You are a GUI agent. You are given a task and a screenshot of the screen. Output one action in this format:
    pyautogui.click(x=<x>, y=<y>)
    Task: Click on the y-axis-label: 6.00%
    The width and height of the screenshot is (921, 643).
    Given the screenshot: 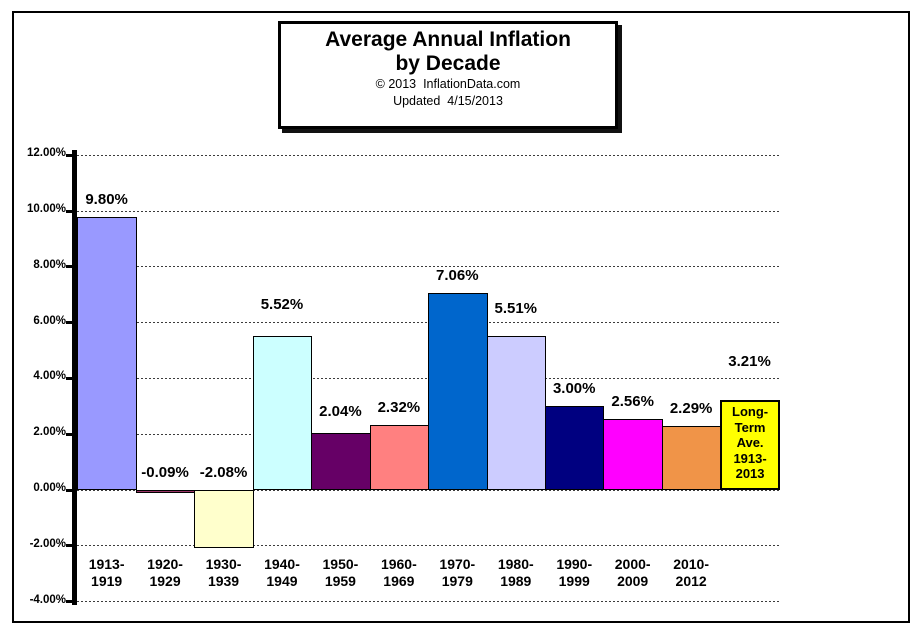 What is the action you would take?
    pyautogui.click(x=49, y=320)
    